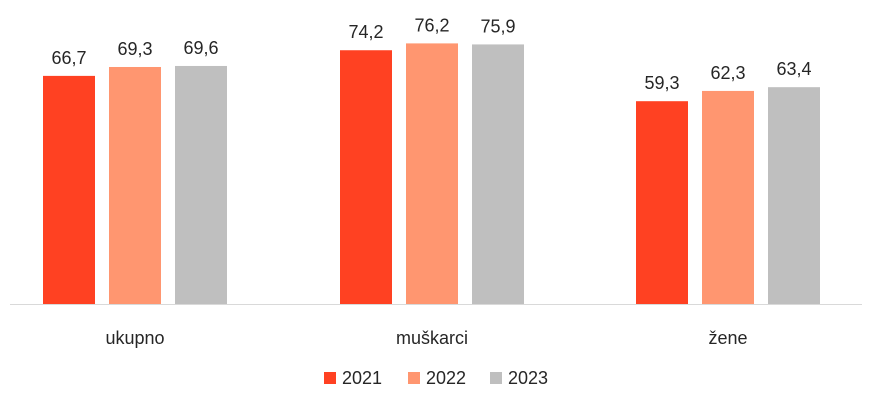 The width and height of the screenshot is (870, 393). What do you see at coordinates (414, 378) in the screenshot?
I see `legend-swatch-2022` at bounding box center [414, 378].